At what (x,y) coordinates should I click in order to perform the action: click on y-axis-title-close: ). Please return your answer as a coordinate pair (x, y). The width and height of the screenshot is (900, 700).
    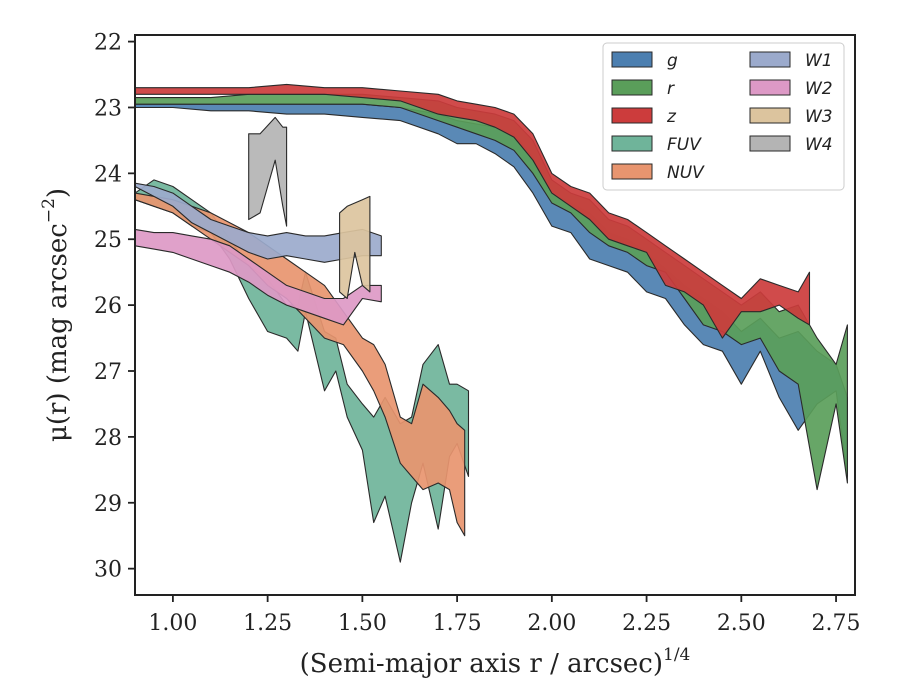
    Looking at the image, I should click on (58, 193).